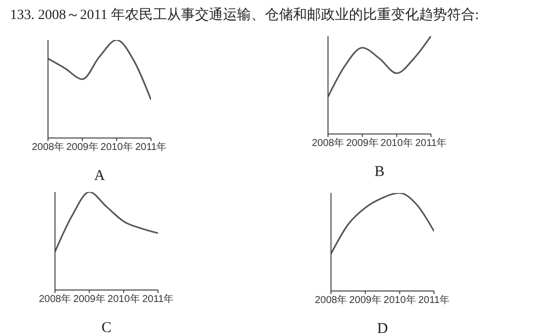  I want to click on x-axis-title: C, so click(106, 327).